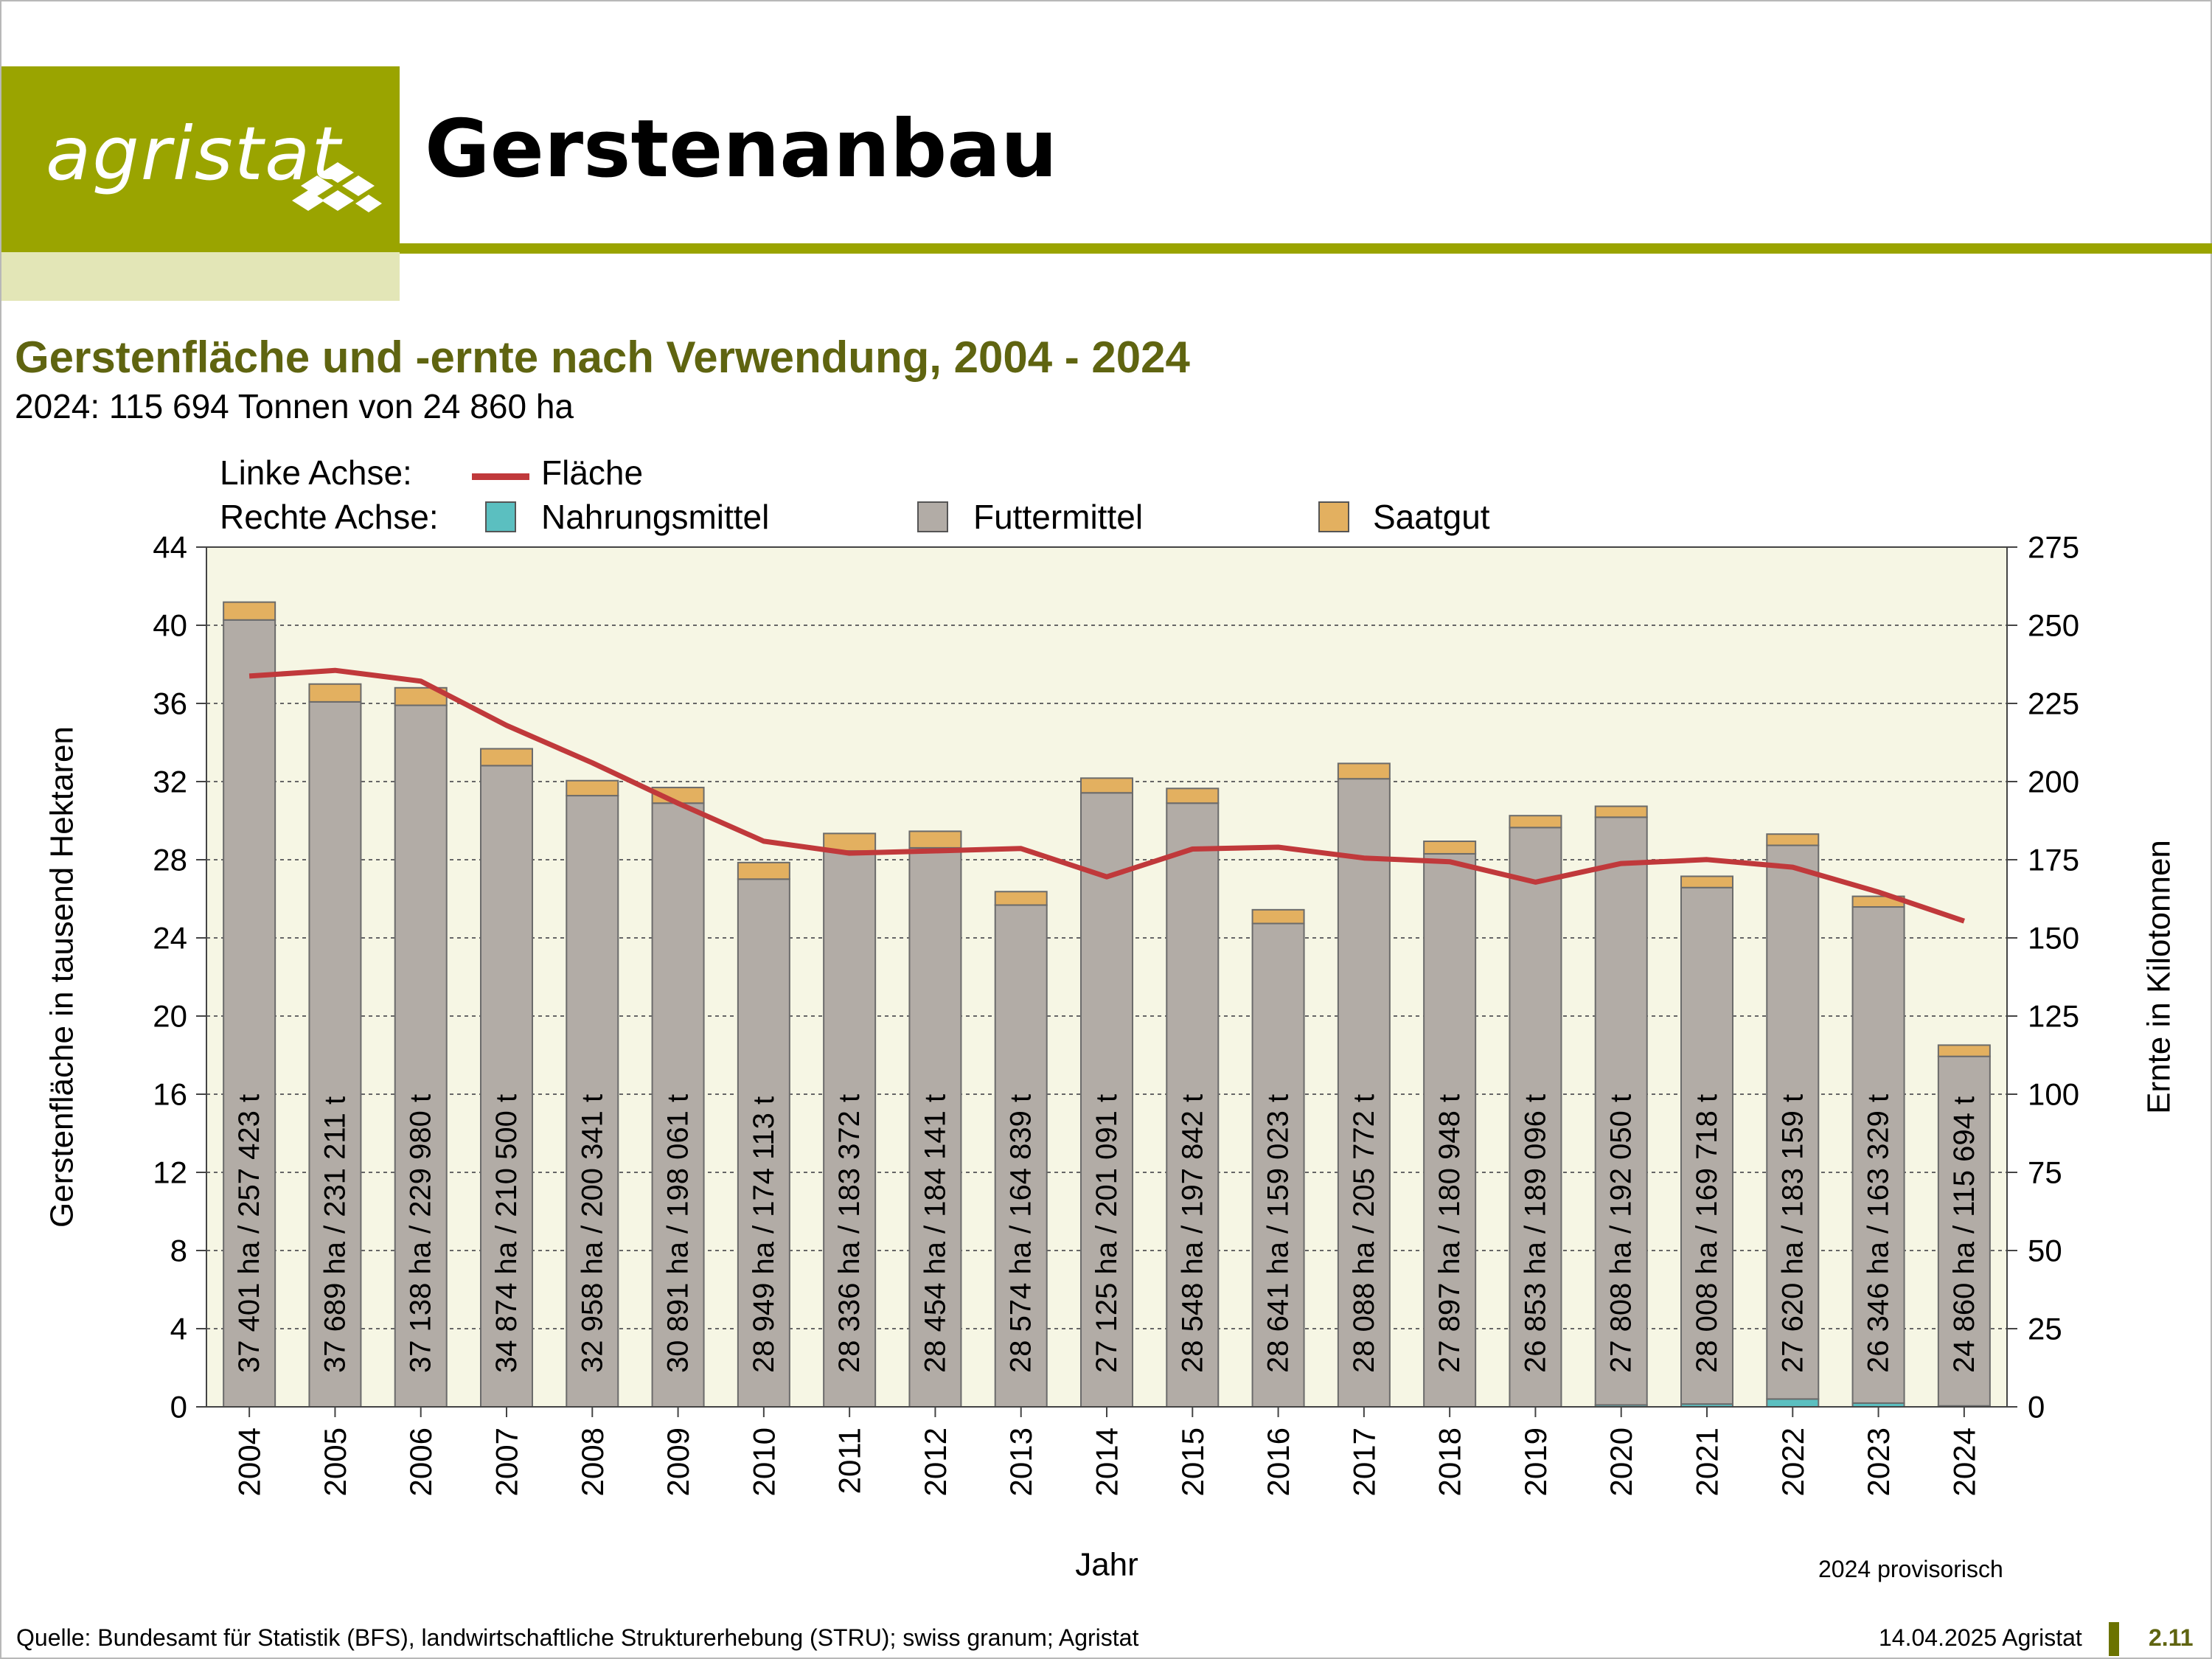 The image size is (2212, 1659). I want to click on bar-value-label: 26 853 ha / 189 096 t, so click(1535, 1233).